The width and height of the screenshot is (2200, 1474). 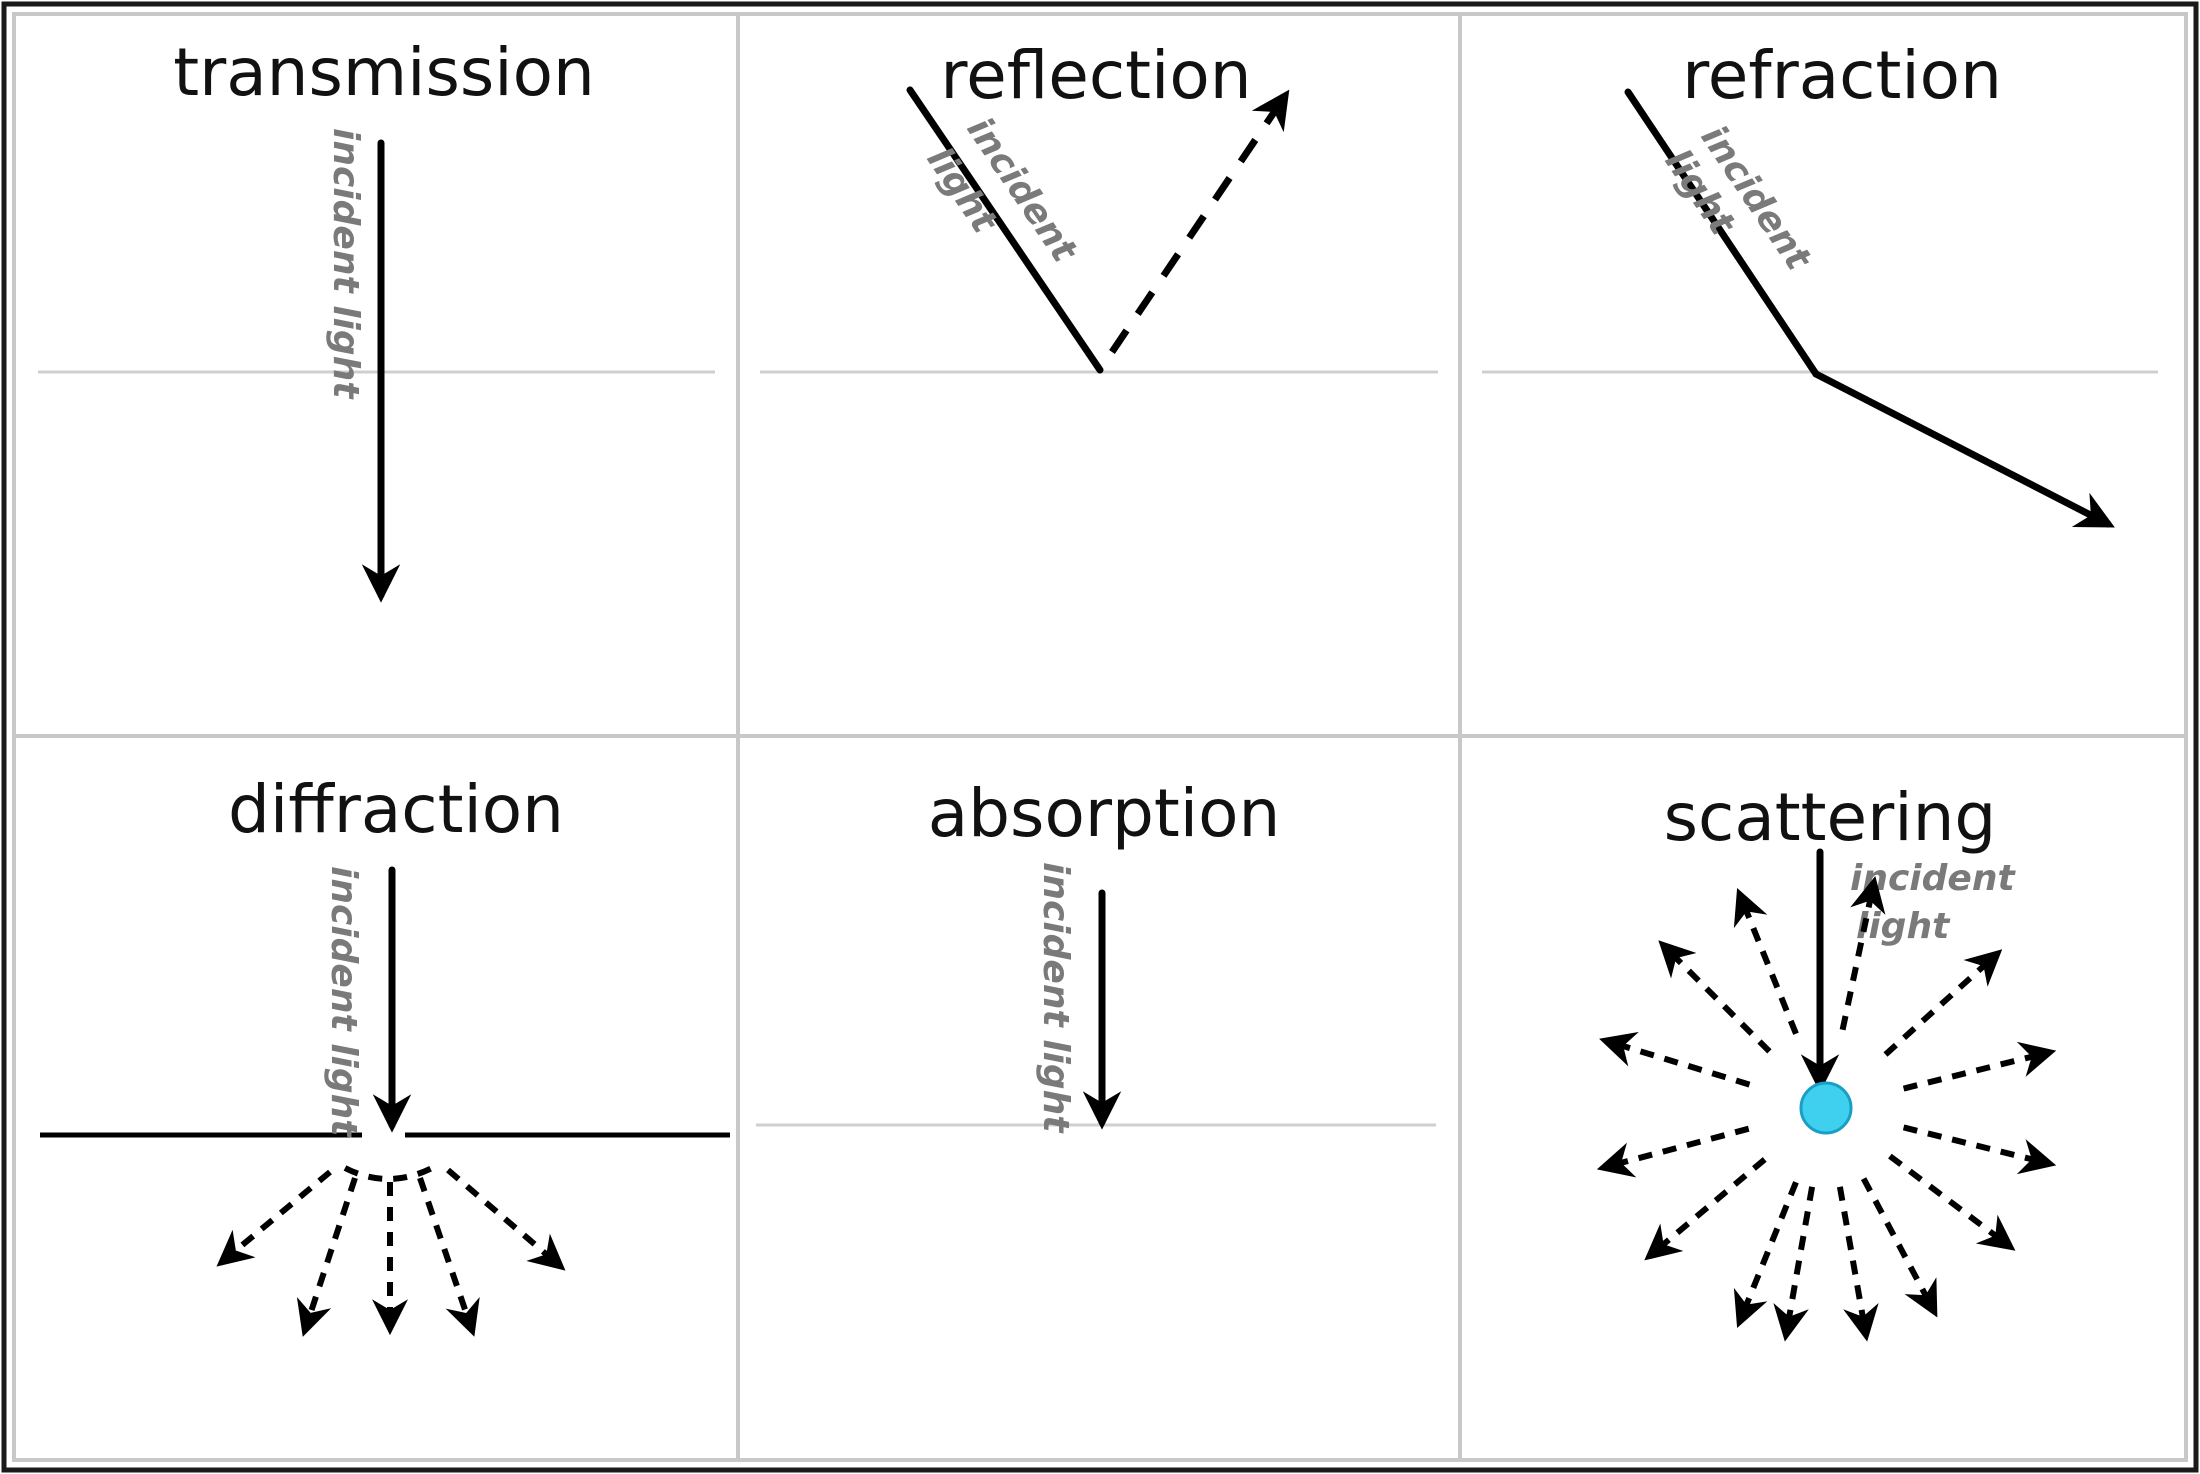 What do you see at coordinates (1933, 878) in the screenshot?
I see `incident-label-line1: incident` at bounding box center [1933, 878].